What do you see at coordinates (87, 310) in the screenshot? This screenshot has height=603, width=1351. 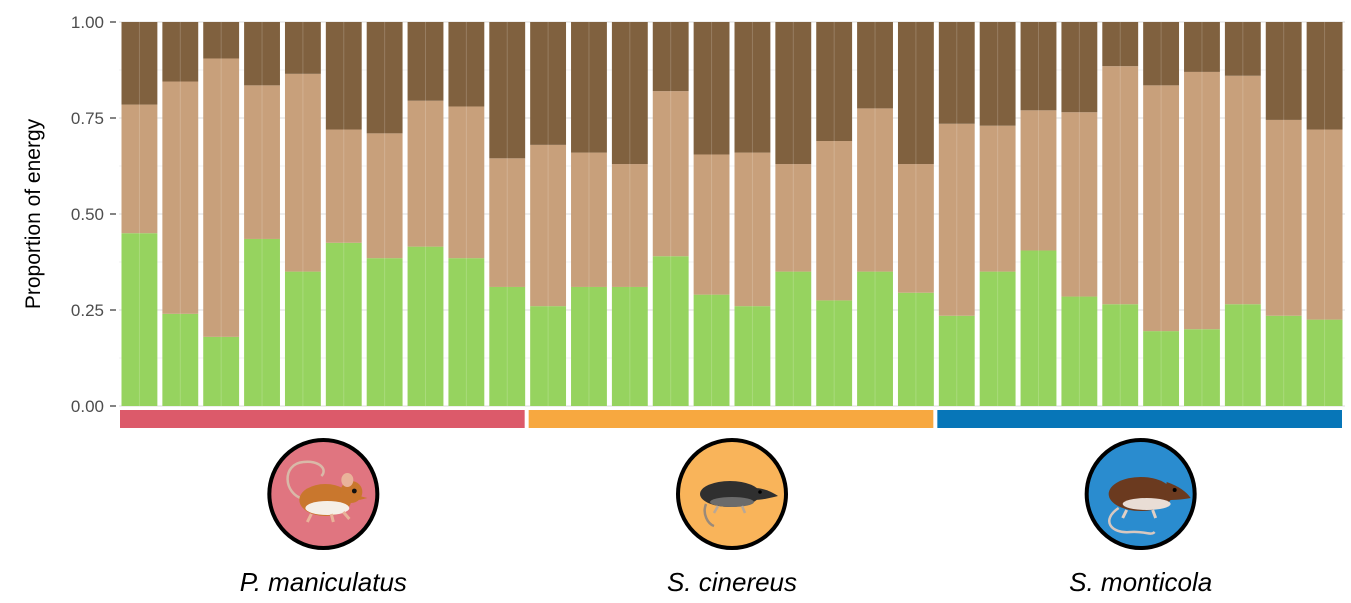 I see `y-tick-label: 0.25` at bounding box center [87, 310].